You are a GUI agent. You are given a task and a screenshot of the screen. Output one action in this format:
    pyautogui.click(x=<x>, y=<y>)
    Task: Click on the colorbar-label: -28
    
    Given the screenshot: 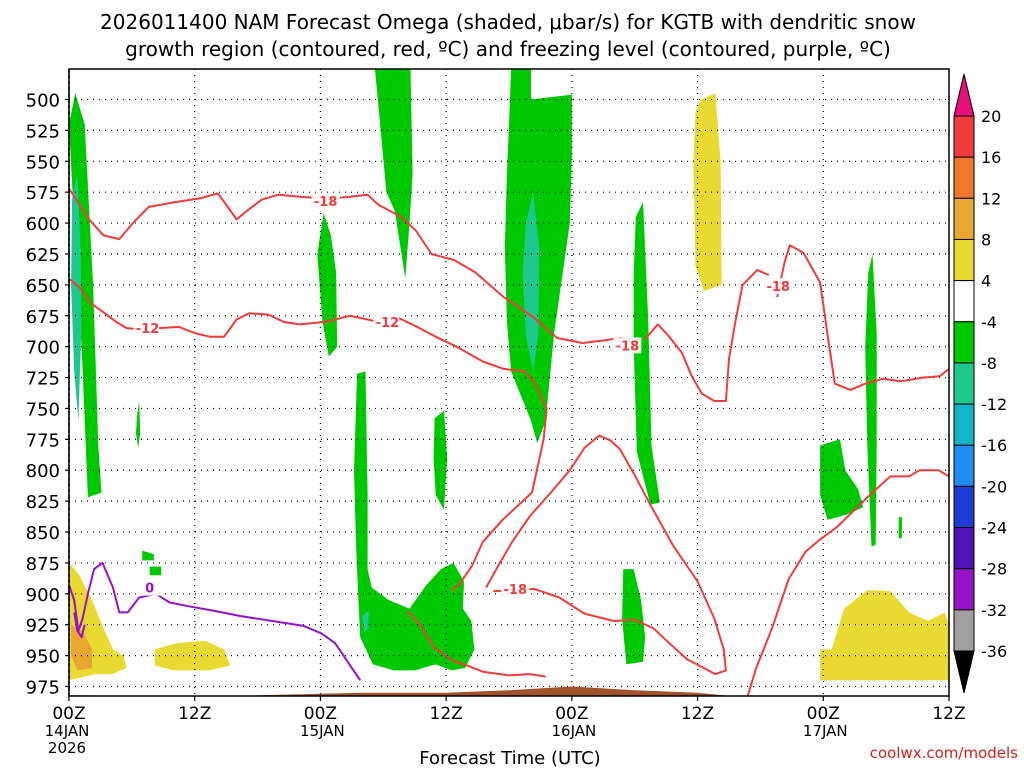 What is the action you would take?
    pyautogui.click(x=994, y=569)
    